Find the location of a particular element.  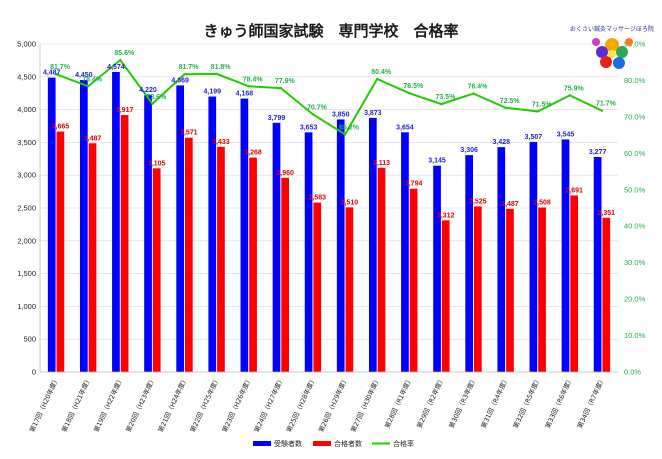

y-tick-label-right: 40.0% is located at coordinates (635, 226).